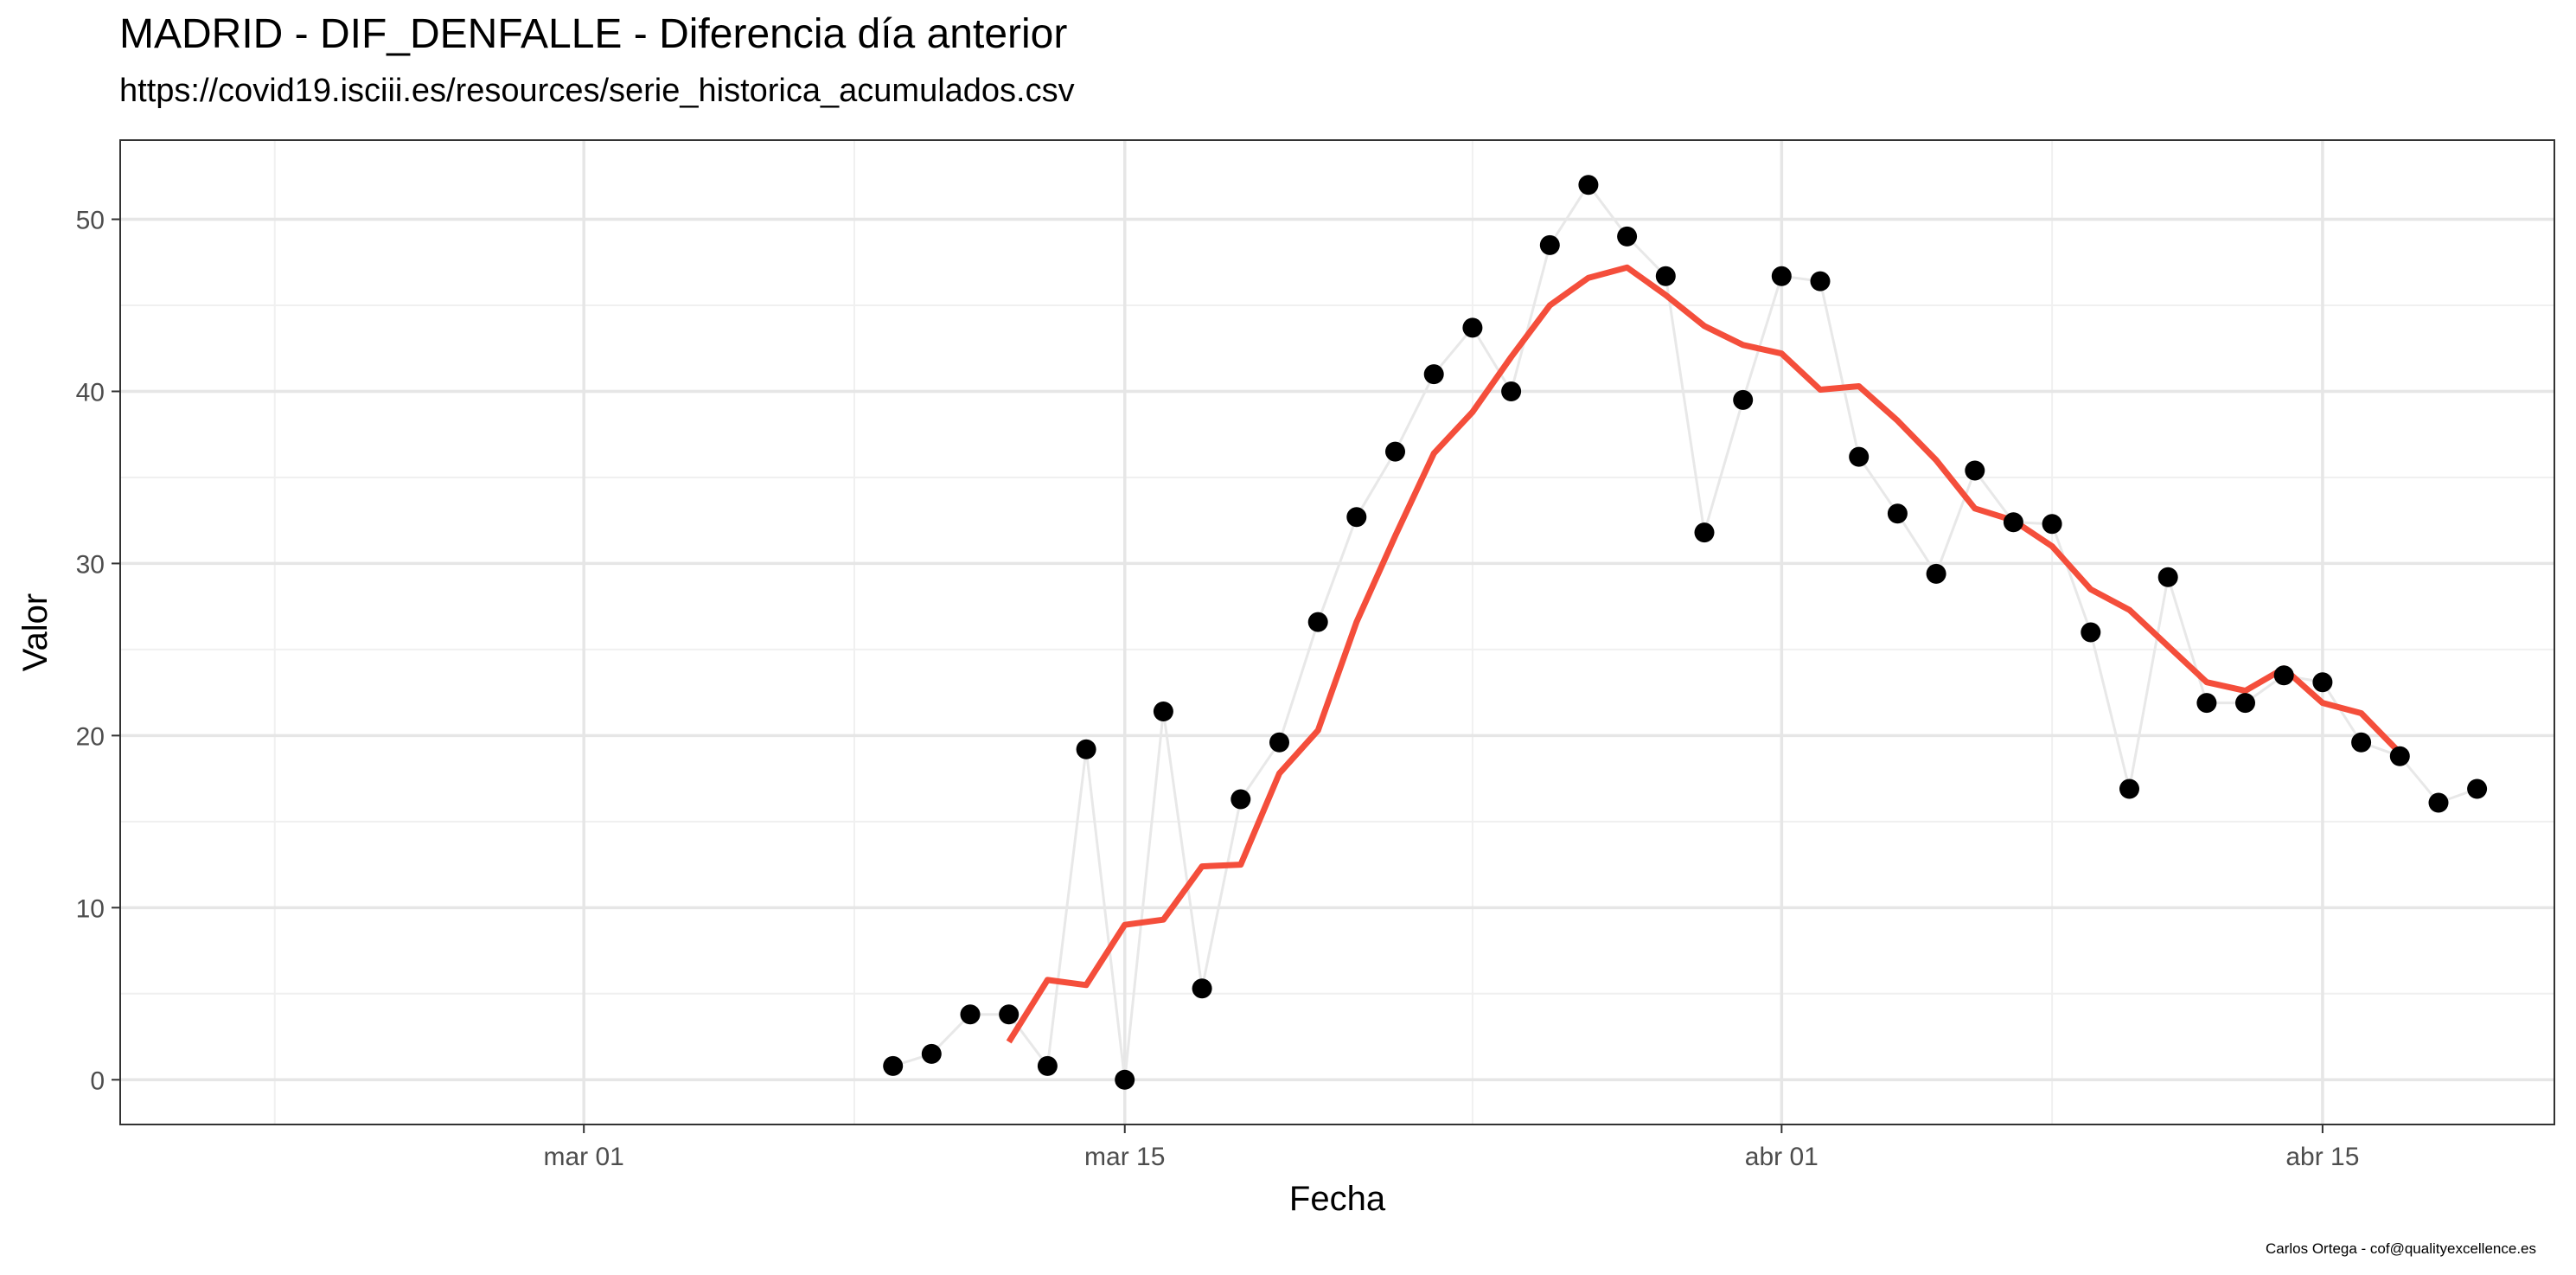 The width and height of the screenshot is (2576, 1275). I want to click on y-tick-label: 30, so click(90, 564).